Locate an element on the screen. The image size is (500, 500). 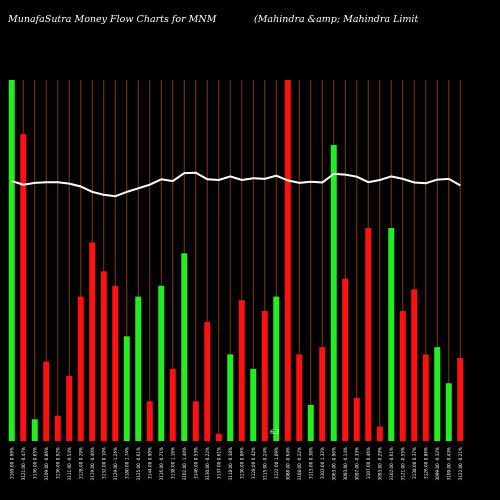
x-tick-label: 3093.00 -0.14% is located at coordinates (345, 463).